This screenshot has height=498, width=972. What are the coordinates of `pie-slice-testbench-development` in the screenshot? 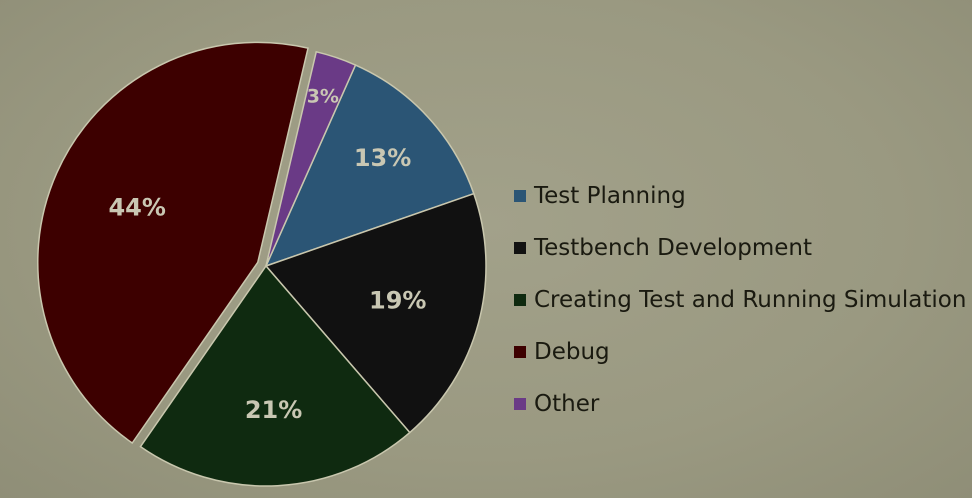 It's located at (375, 313).